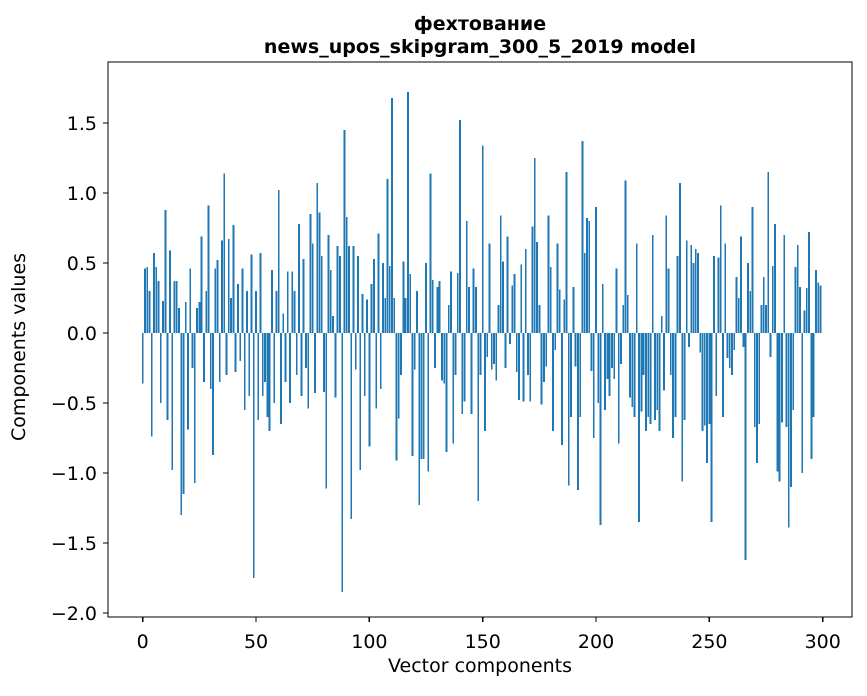 The width and height of the screenshot is (867, 696). Describe the element at coordinates (82, 264) in the screenshot. I see `y-tick-label: 0.5` at that location.